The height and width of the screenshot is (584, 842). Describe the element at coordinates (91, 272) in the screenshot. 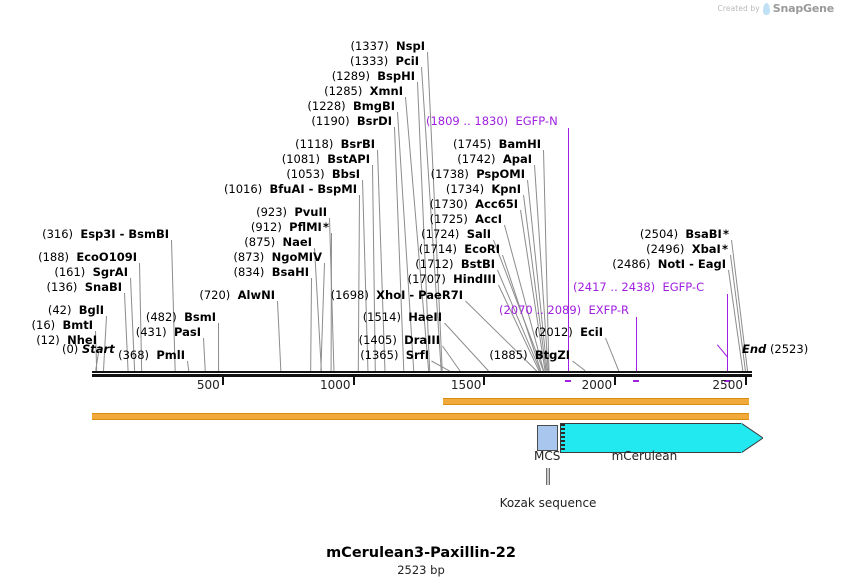

I see `enzyme-label: (161) SgrAI` at that location.